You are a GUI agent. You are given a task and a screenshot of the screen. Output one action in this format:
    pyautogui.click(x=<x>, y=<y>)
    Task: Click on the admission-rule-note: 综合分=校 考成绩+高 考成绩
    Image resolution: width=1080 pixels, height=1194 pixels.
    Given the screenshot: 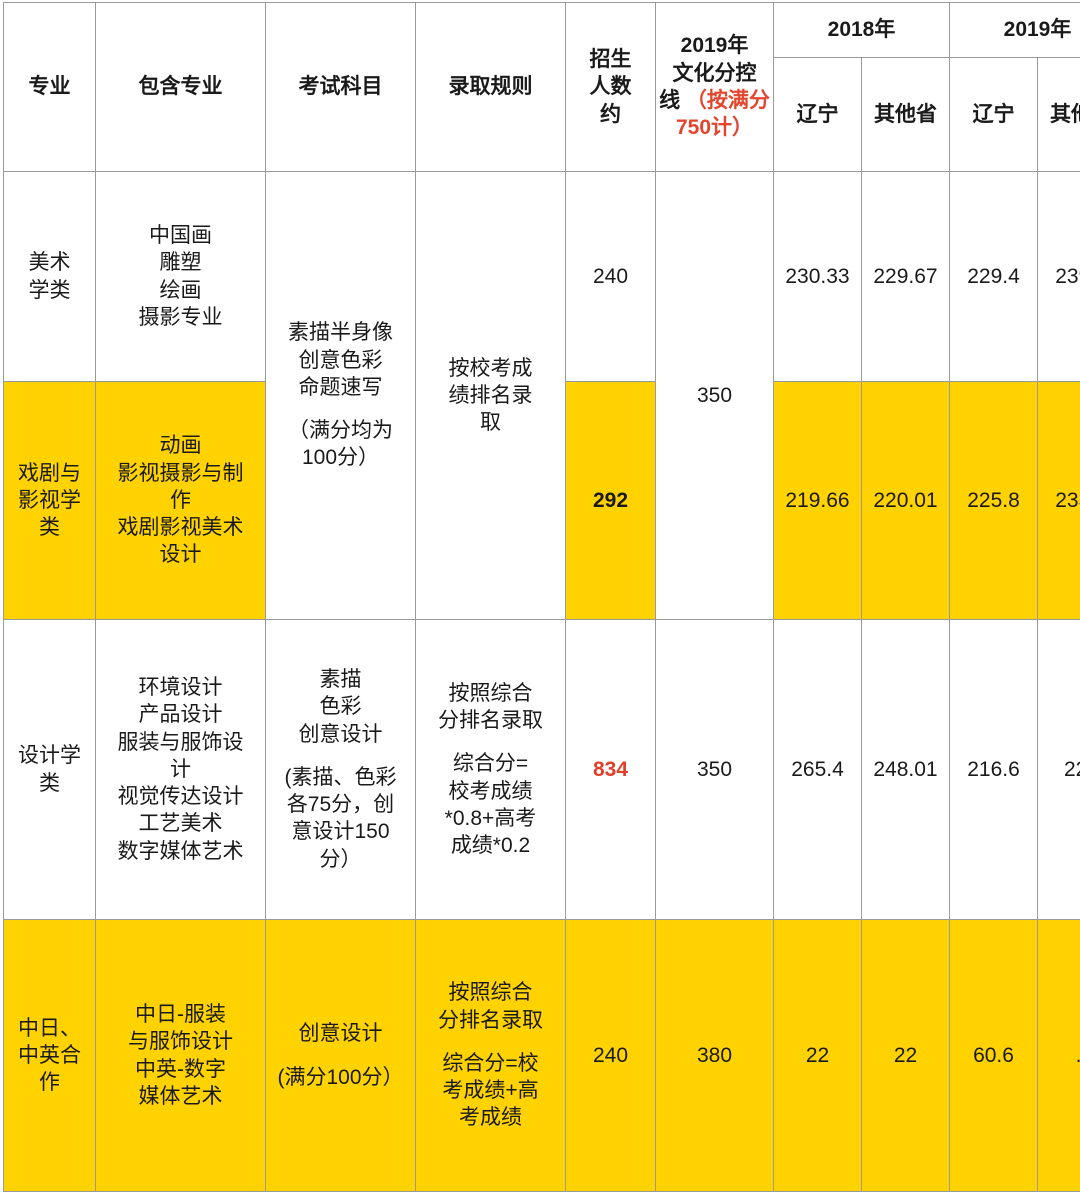 What is the action you would take?
    pyautogui.click(x=490, y=1090)
    